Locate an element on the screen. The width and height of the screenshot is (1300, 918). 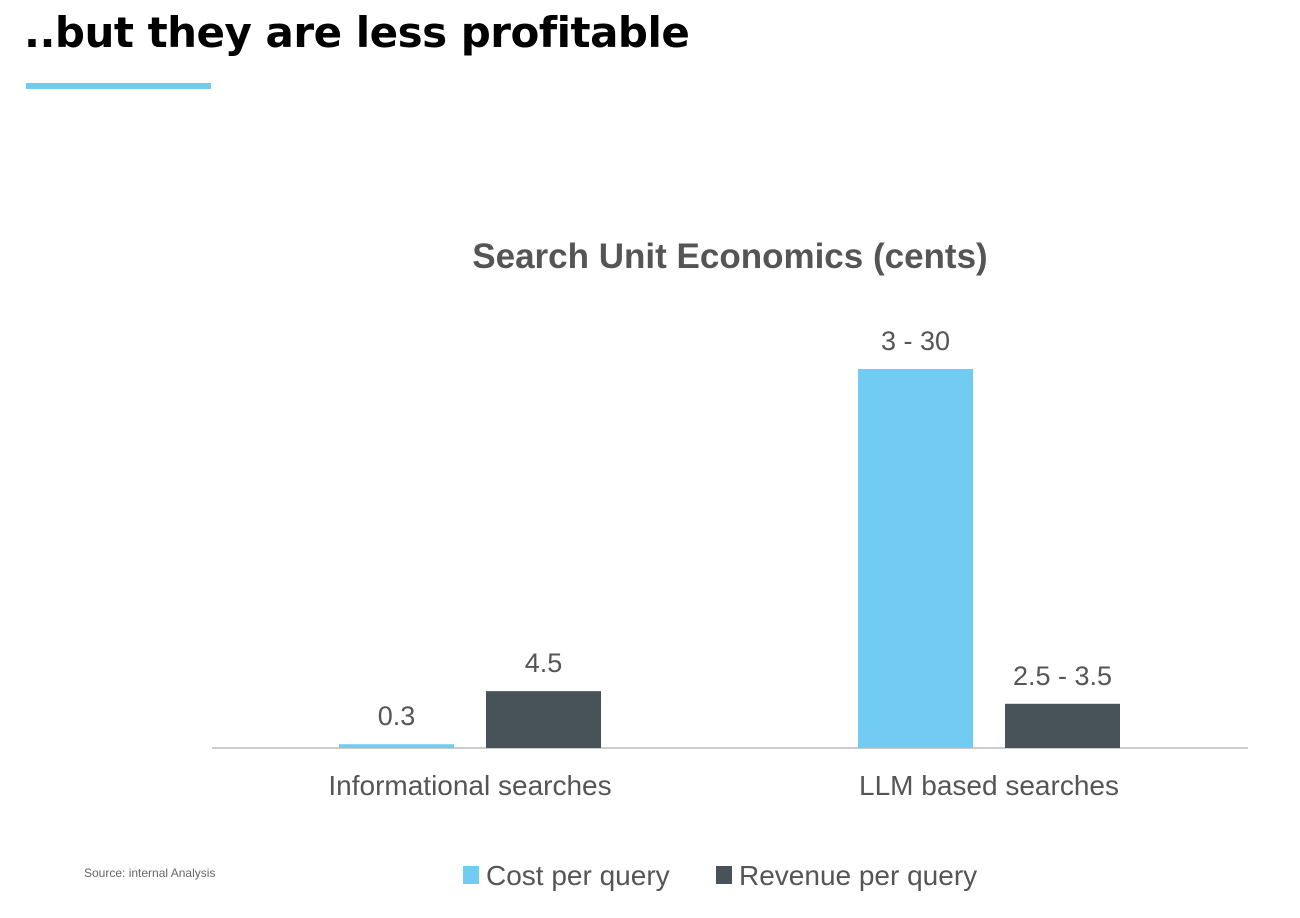
data-label-cost-0: 0.3 is located at coordinates (397, 716).